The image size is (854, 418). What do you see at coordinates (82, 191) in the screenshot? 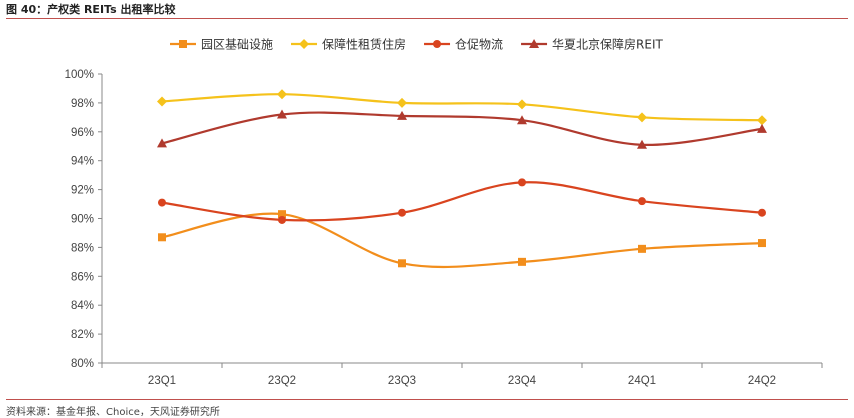
I see `y-tick-label: 92%` at bounding box center [82, 191].